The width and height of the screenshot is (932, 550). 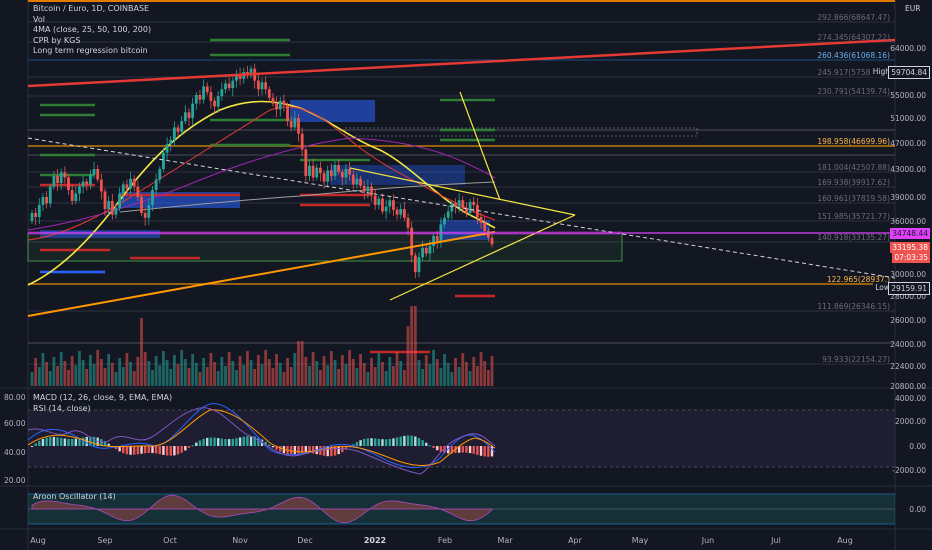 What do you see at coordinates (90, 50) in the screenshot?
I see `indicator-regression: Long term regression bitcoin` at bounding box center [90, 50].